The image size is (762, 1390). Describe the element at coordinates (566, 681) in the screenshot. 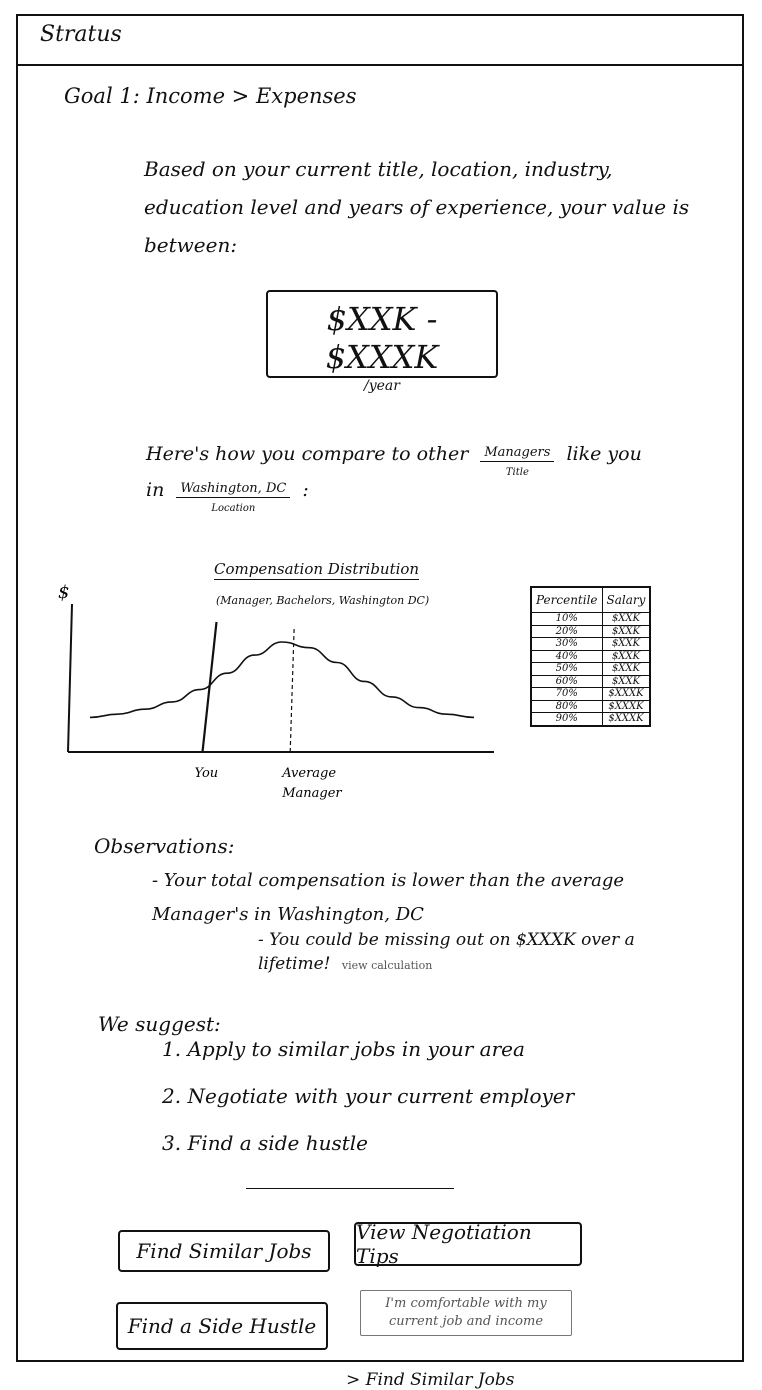

I see `percentile-cell: 60%` at that location.